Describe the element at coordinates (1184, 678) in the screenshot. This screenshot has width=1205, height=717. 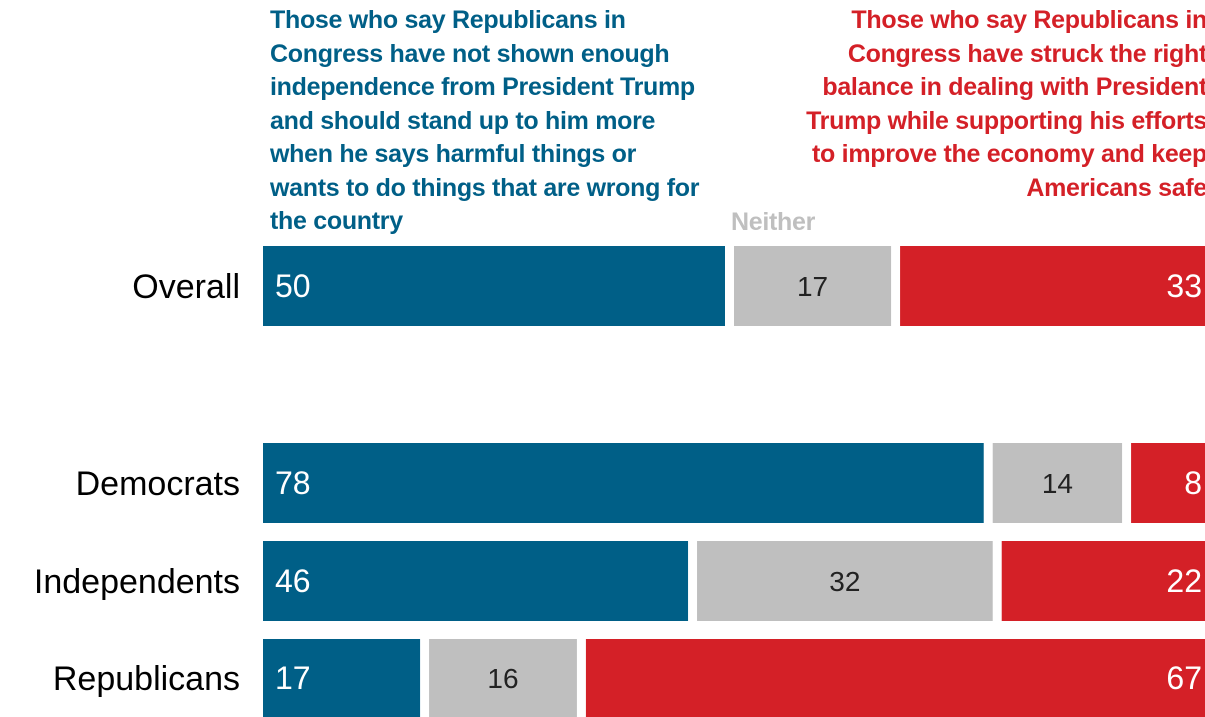
I see `value-label-right-republicans: 67` at that location.